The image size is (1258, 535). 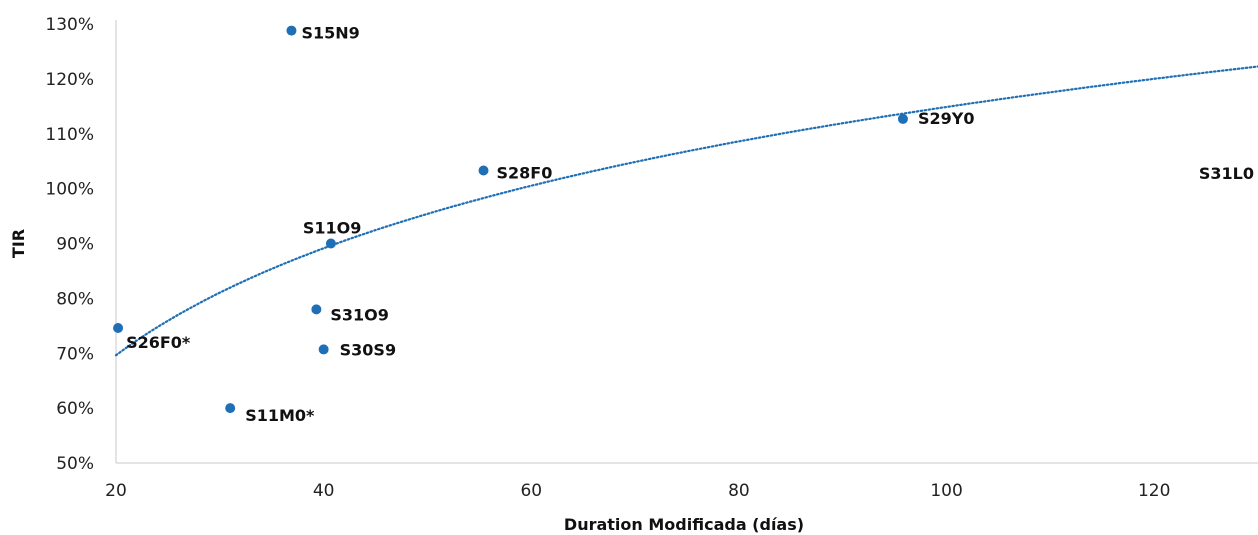 I want to click on data-point-label: S31L0, so click(x=1226, y=173).